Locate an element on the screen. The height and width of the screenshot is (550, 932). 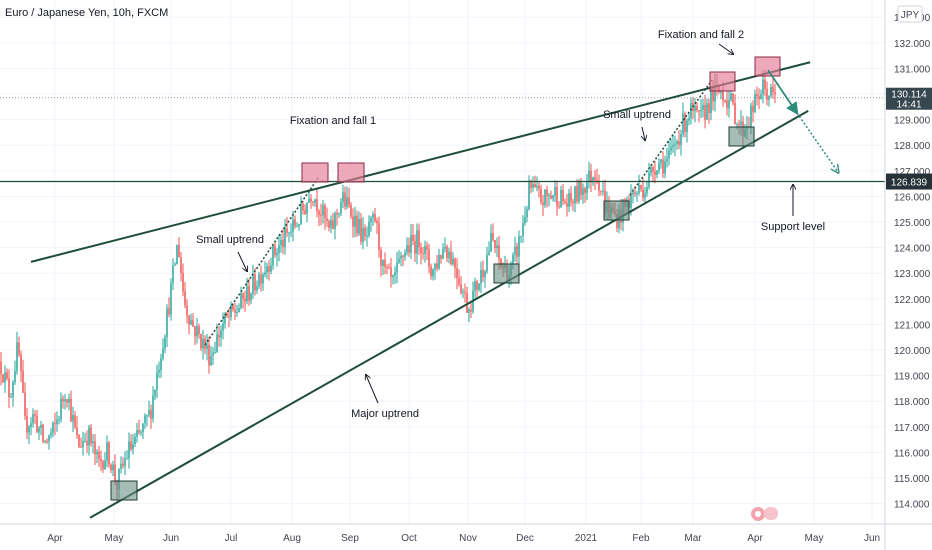
y-tick-label: 132.000 is located at coordinates (912, 44).